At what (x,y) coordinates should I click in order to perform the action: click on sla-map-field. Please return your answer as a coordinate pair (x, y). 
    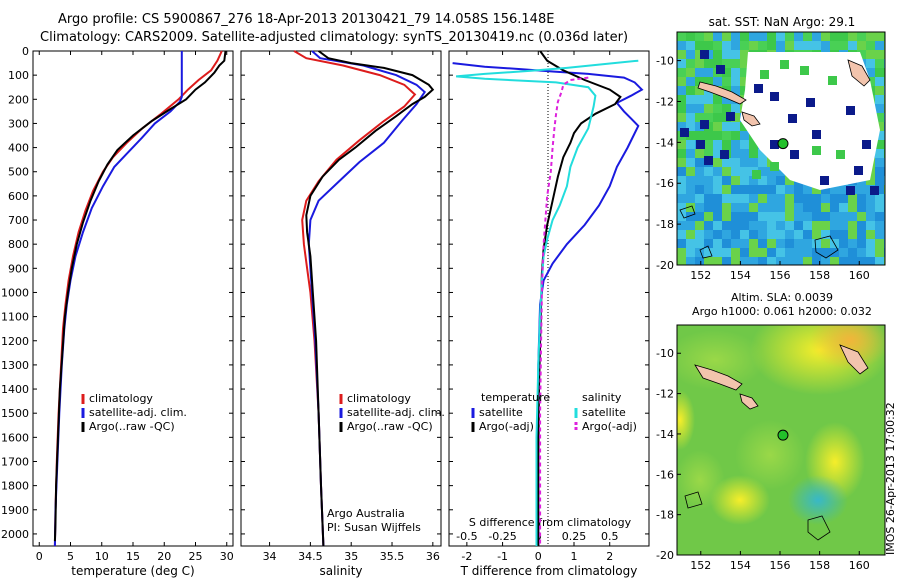
    Looking at the image, I should click on (781, 440).